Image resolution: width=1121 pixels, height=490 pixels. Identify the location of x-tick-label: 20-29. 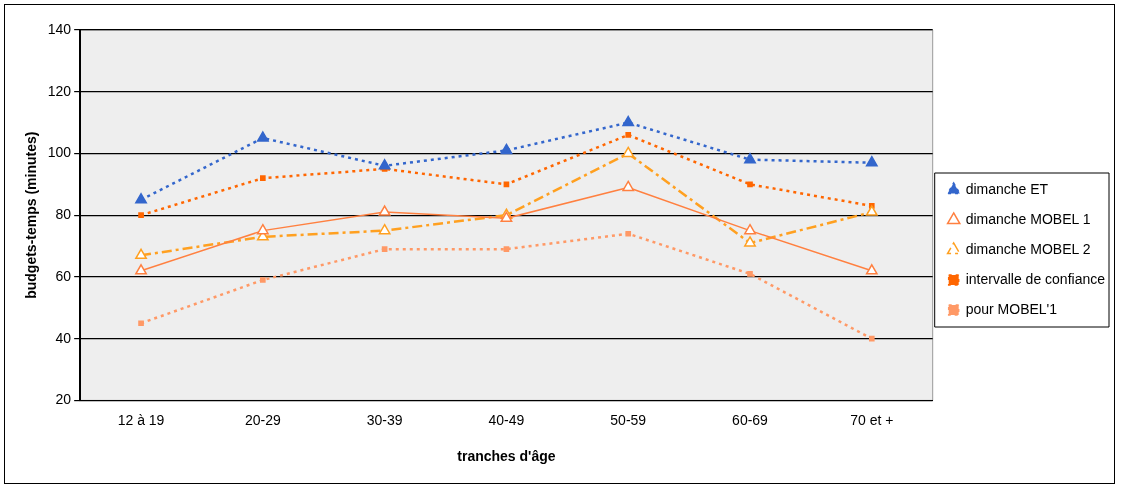
(262, 419).